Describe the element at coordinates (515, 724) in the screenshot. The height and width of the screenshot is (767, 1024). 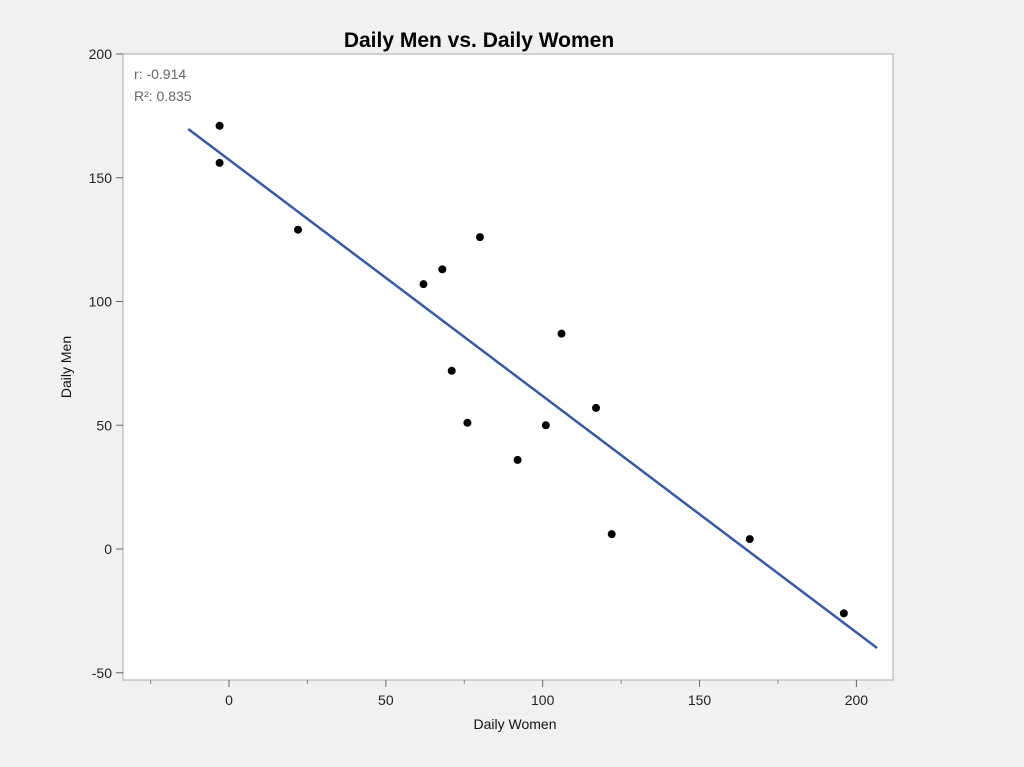
I see `x-axis-label: Daily Women` at that location.